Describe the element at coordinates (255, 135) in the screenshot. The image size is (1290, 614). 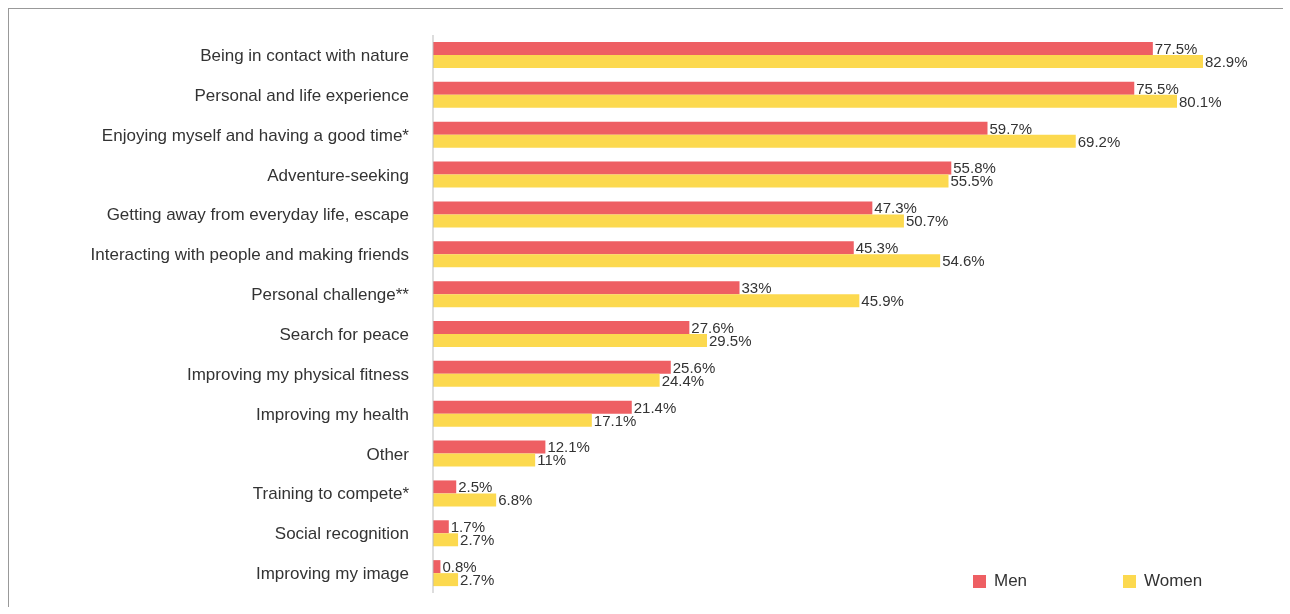
I see `y-tick-label: Enjoying myself and having a good time*` at that location.